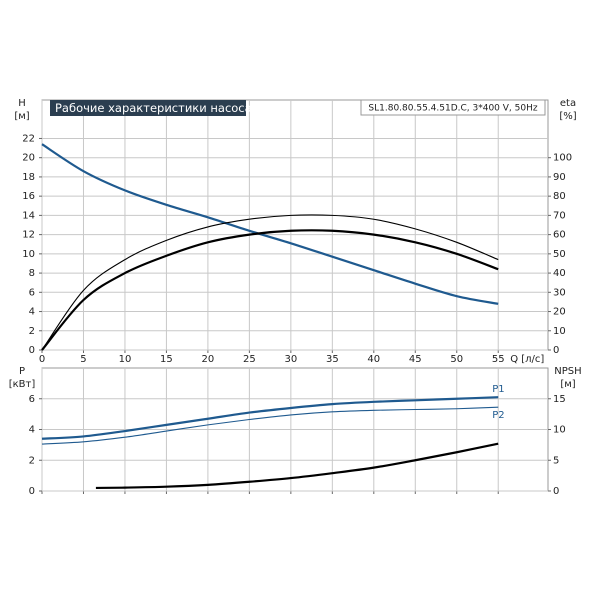 This screenshot has width=600, height=600. Describe the element at coordinates (415, 359) in the screenshot. I see `x-tick-label: 45` at that location.